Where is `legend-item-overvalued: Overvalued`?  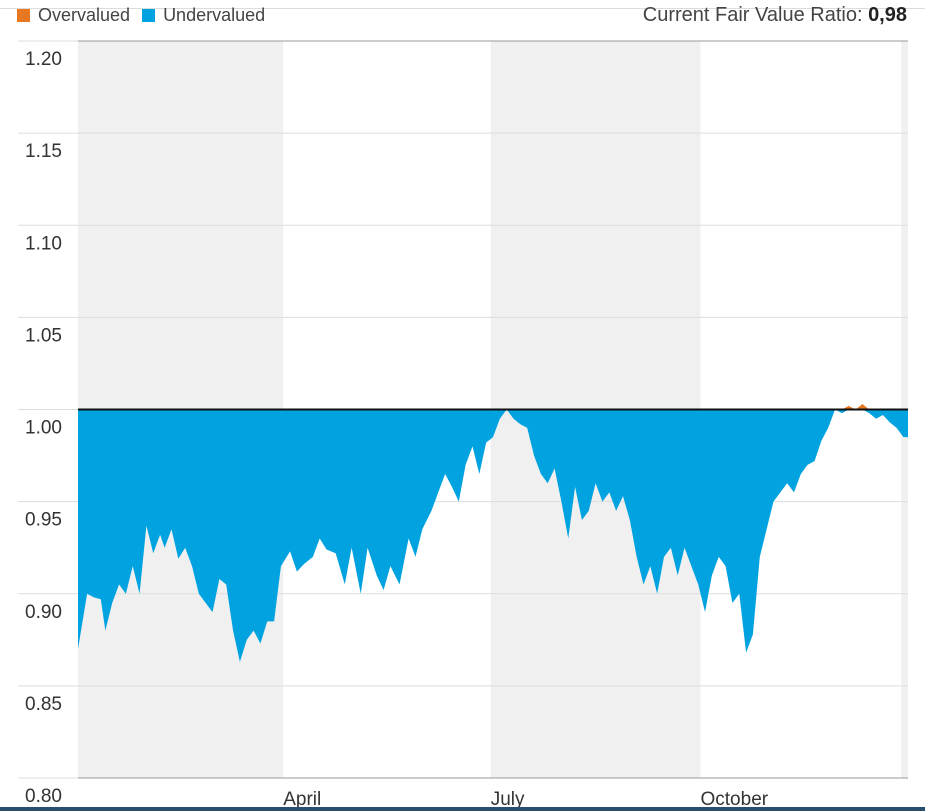 legend-item-overvalued: Overvalued is located at coordinates (73, 15).